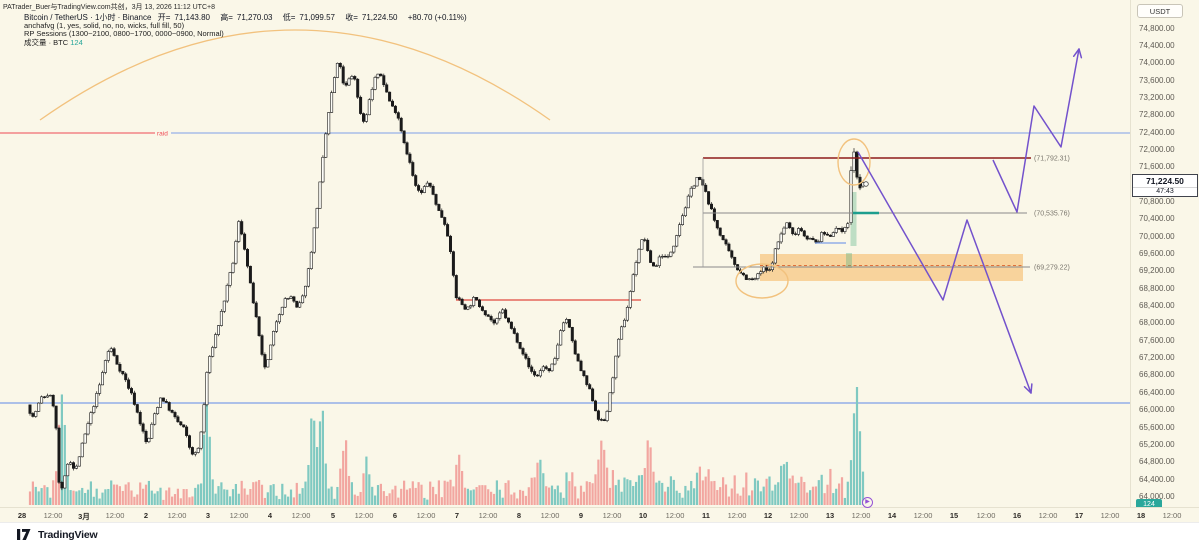 This screenshot has width=1199, height=546. What do you see at coordinates (1157, 323) in the screenshot?
I see `price-tick-label: 68,000.00` at bounding box center [1157, 323].